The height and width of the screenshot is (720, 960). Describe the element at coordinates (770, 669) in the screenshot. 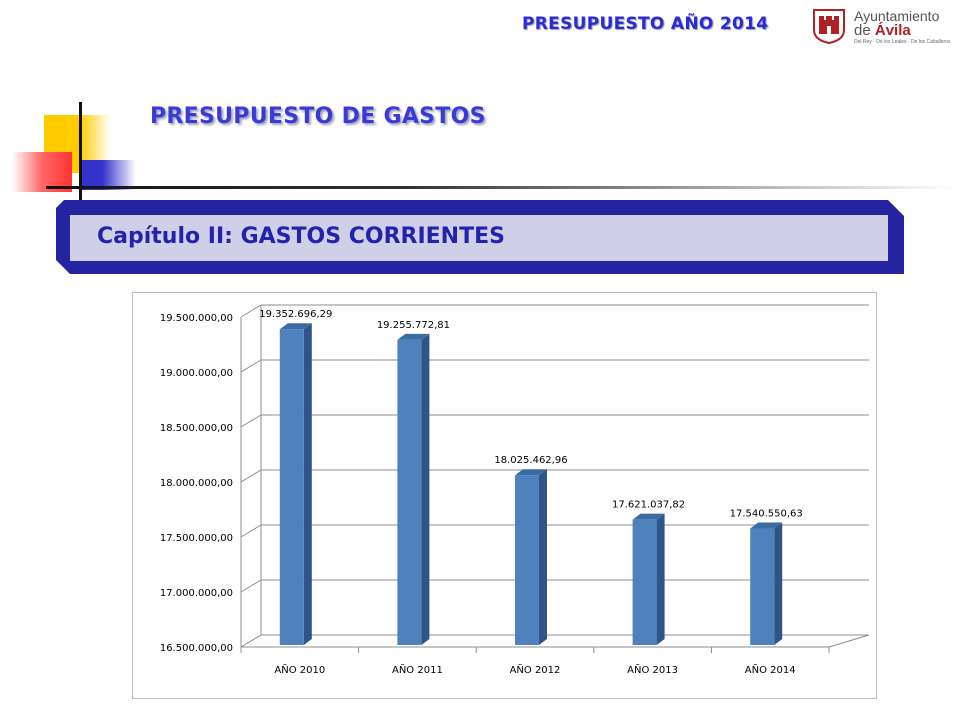

I see `x-tick-label: AÑO 2014` at that location.